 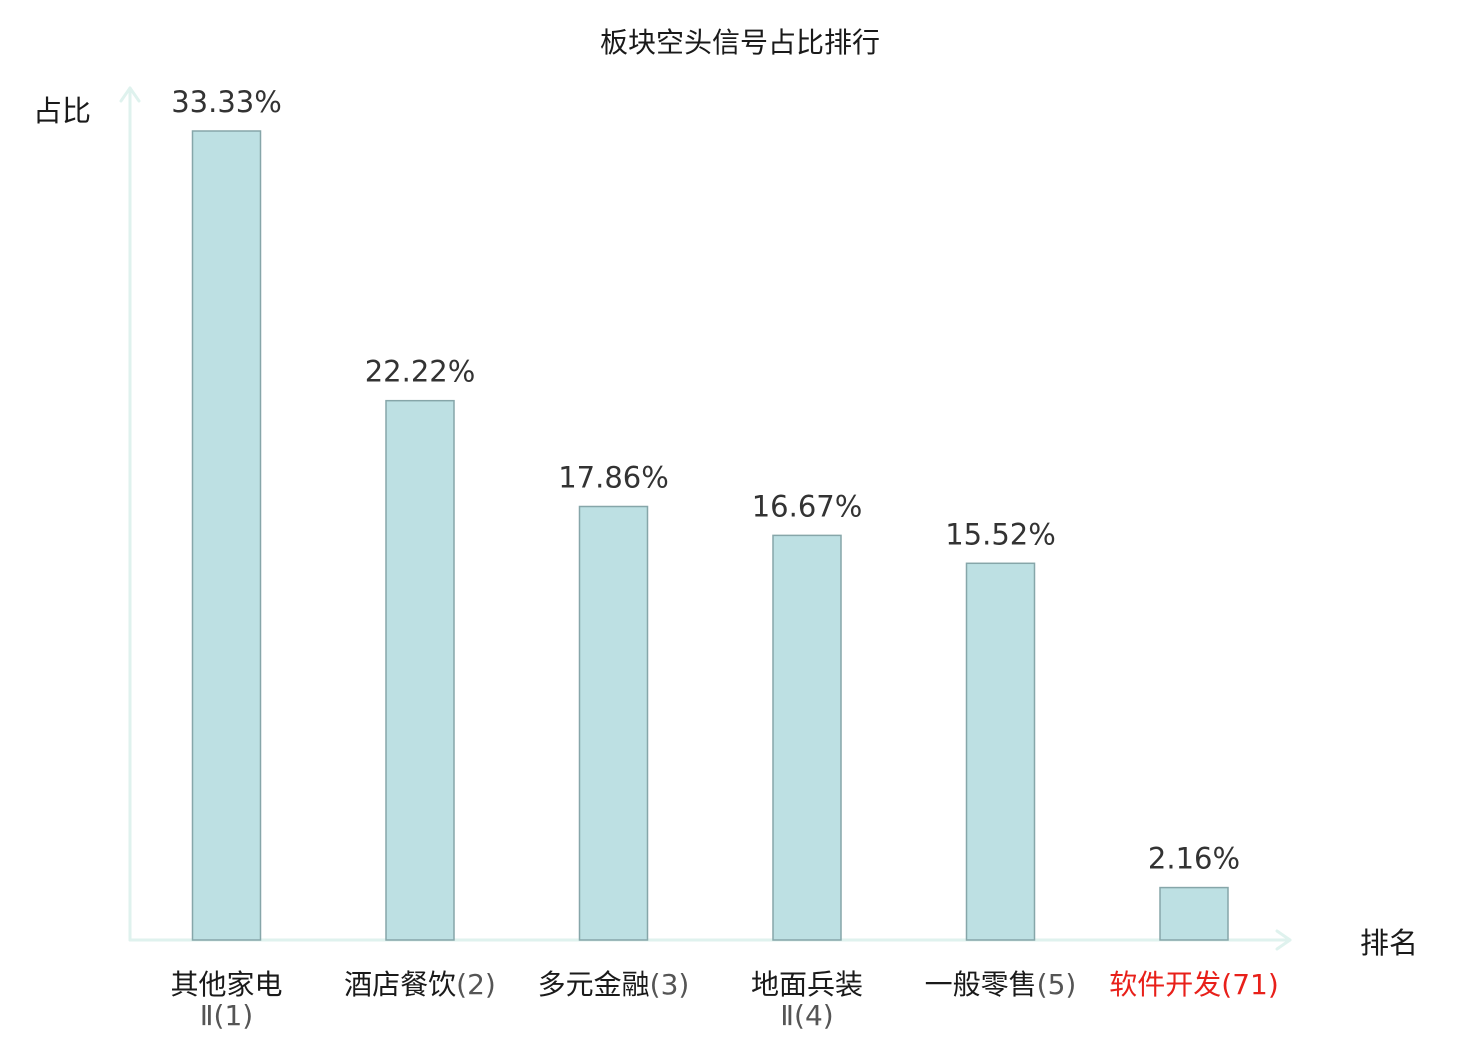 What do you see at coordinates (130, 94) in the screenshot?
I see `y-axis-arrow` at bounding box center [130, 94].